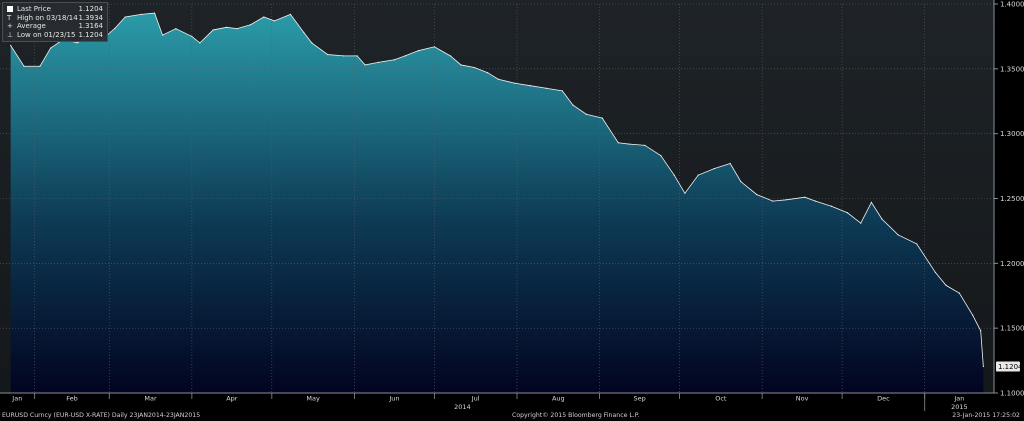 This screenshot has height=421, width=1024. What do you see at coordinates (47, 17) in the screenshot?
I see `legend-label: High on 03/18/14` at bounding box center [47, 17].